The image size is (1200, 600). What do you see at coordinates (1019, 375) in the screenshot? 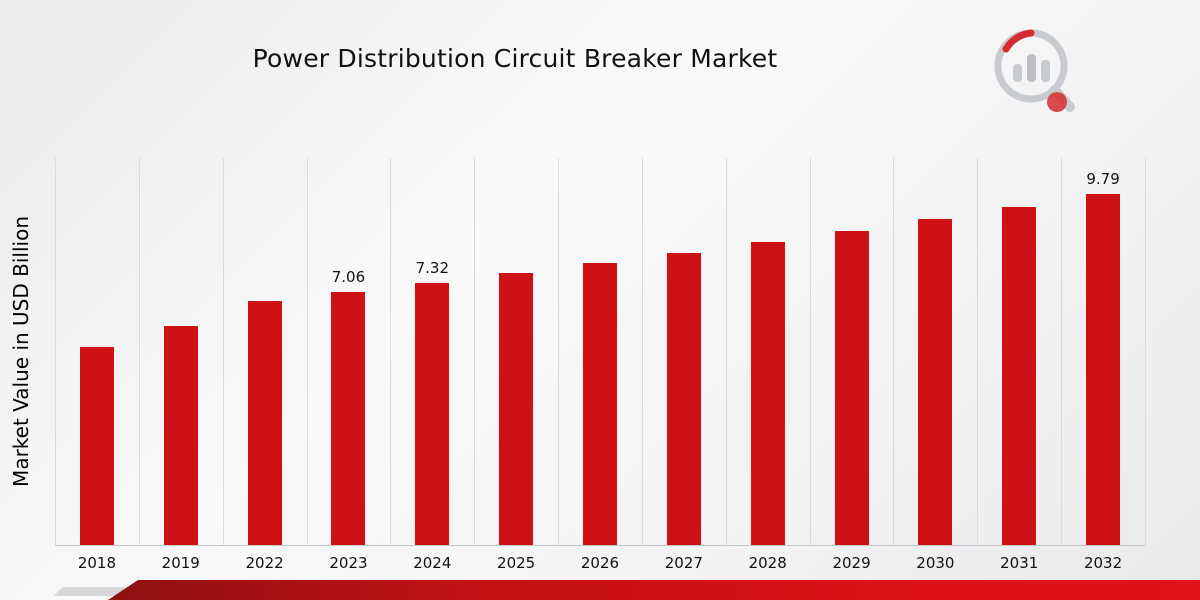
I see `bar-2031` at bounding box center [1019, 375].